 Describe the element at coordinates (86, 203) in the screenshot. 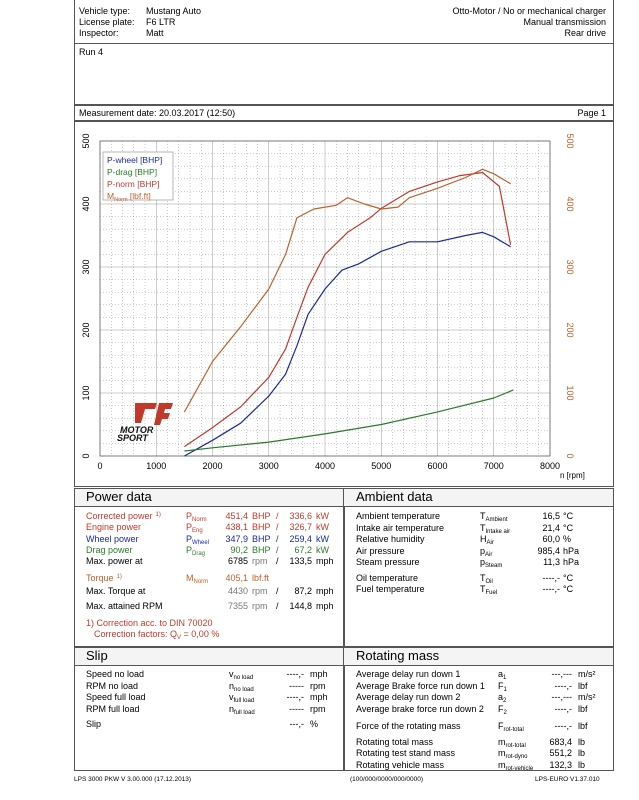

I see `y-left-tick-label: 400` at that location.